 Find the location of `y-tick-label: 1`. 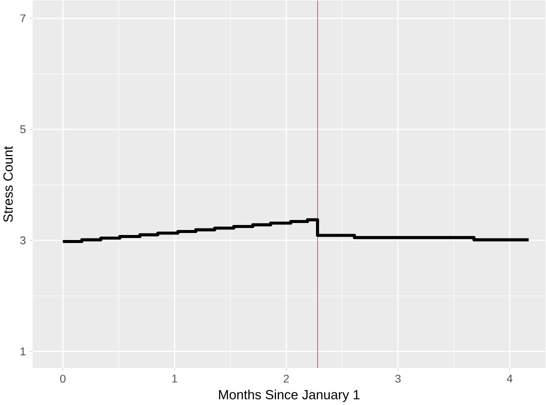

y-tick-label: 1 is located at coordinates (23, 351).